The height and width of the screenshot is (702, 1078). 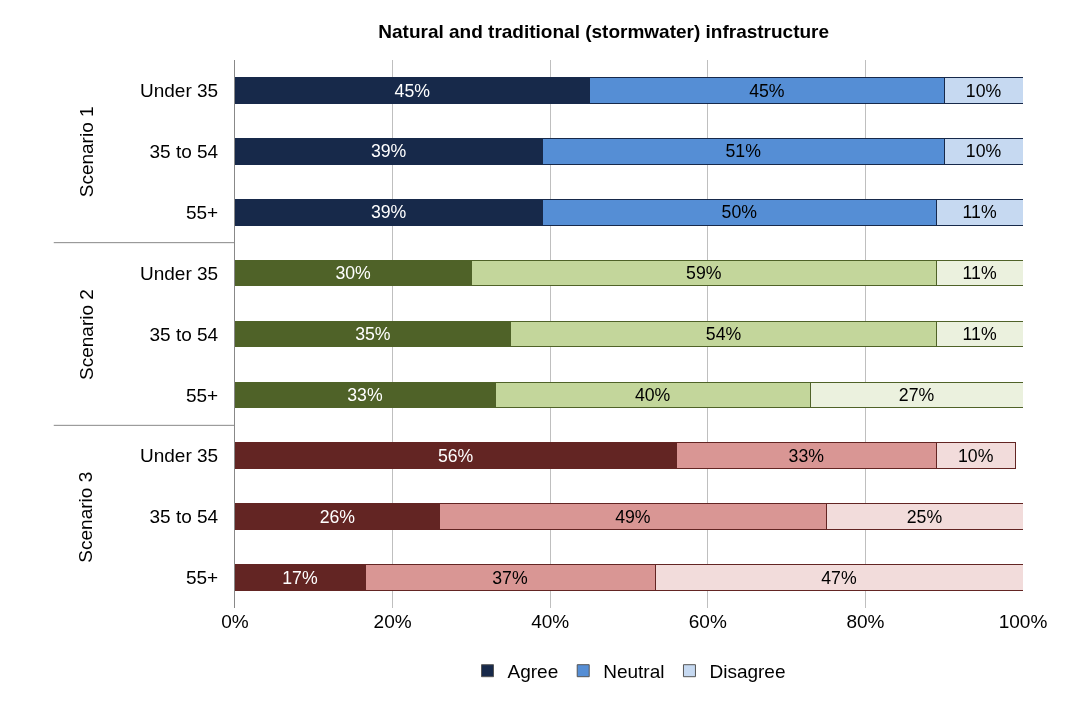 I want to click on data-label: 17%, so click(x=300, y=577).